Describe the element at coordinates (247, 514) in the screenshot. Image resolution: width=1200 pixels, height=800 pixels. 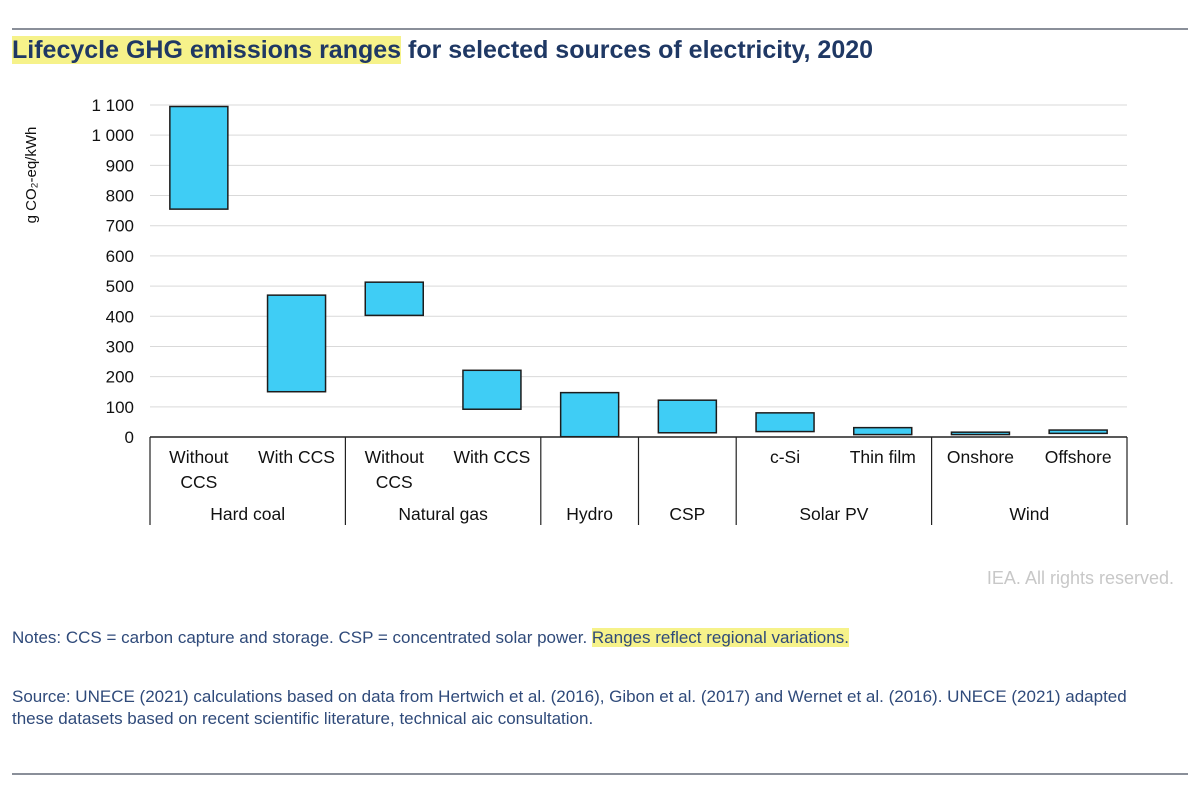
I see `group-label: Hard coal` at that location.